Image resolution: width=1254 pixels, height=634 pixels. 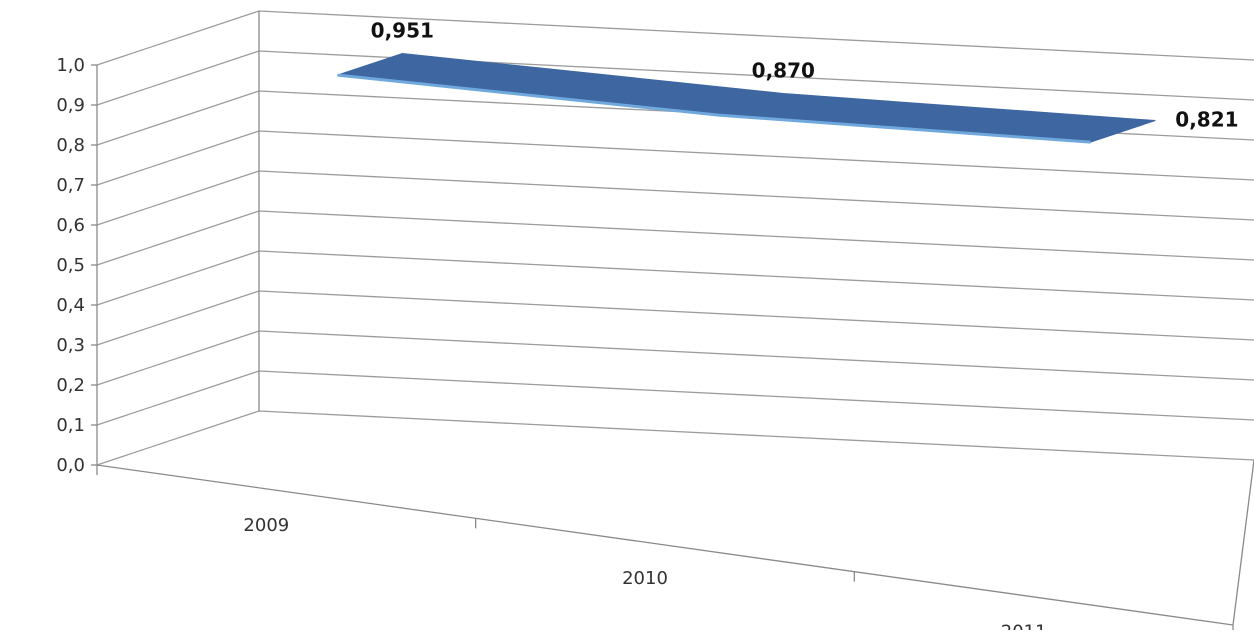 I want to click on data-series-ribbon, so click(x=746, y=98).